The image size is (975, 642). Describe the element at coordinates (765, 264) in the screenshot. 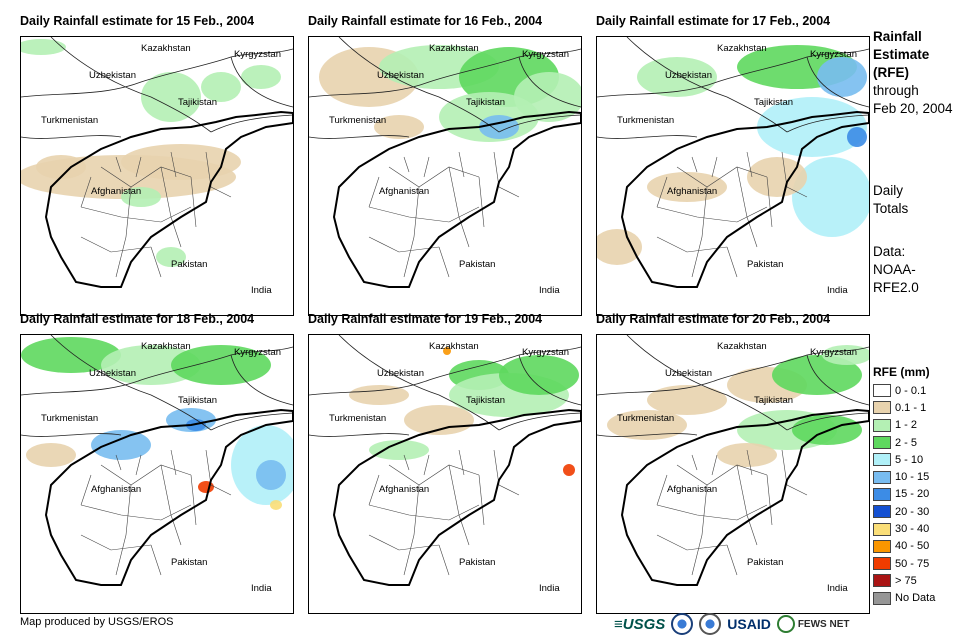

I see `country-label-pakistan: Pakistan` at that location.